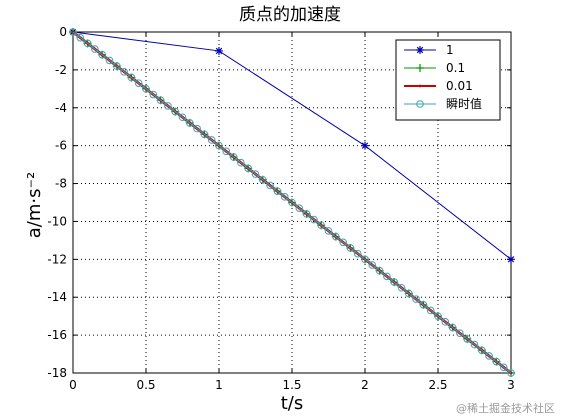  I want to click on x-tick-label: 1.5, so click(291, 385).